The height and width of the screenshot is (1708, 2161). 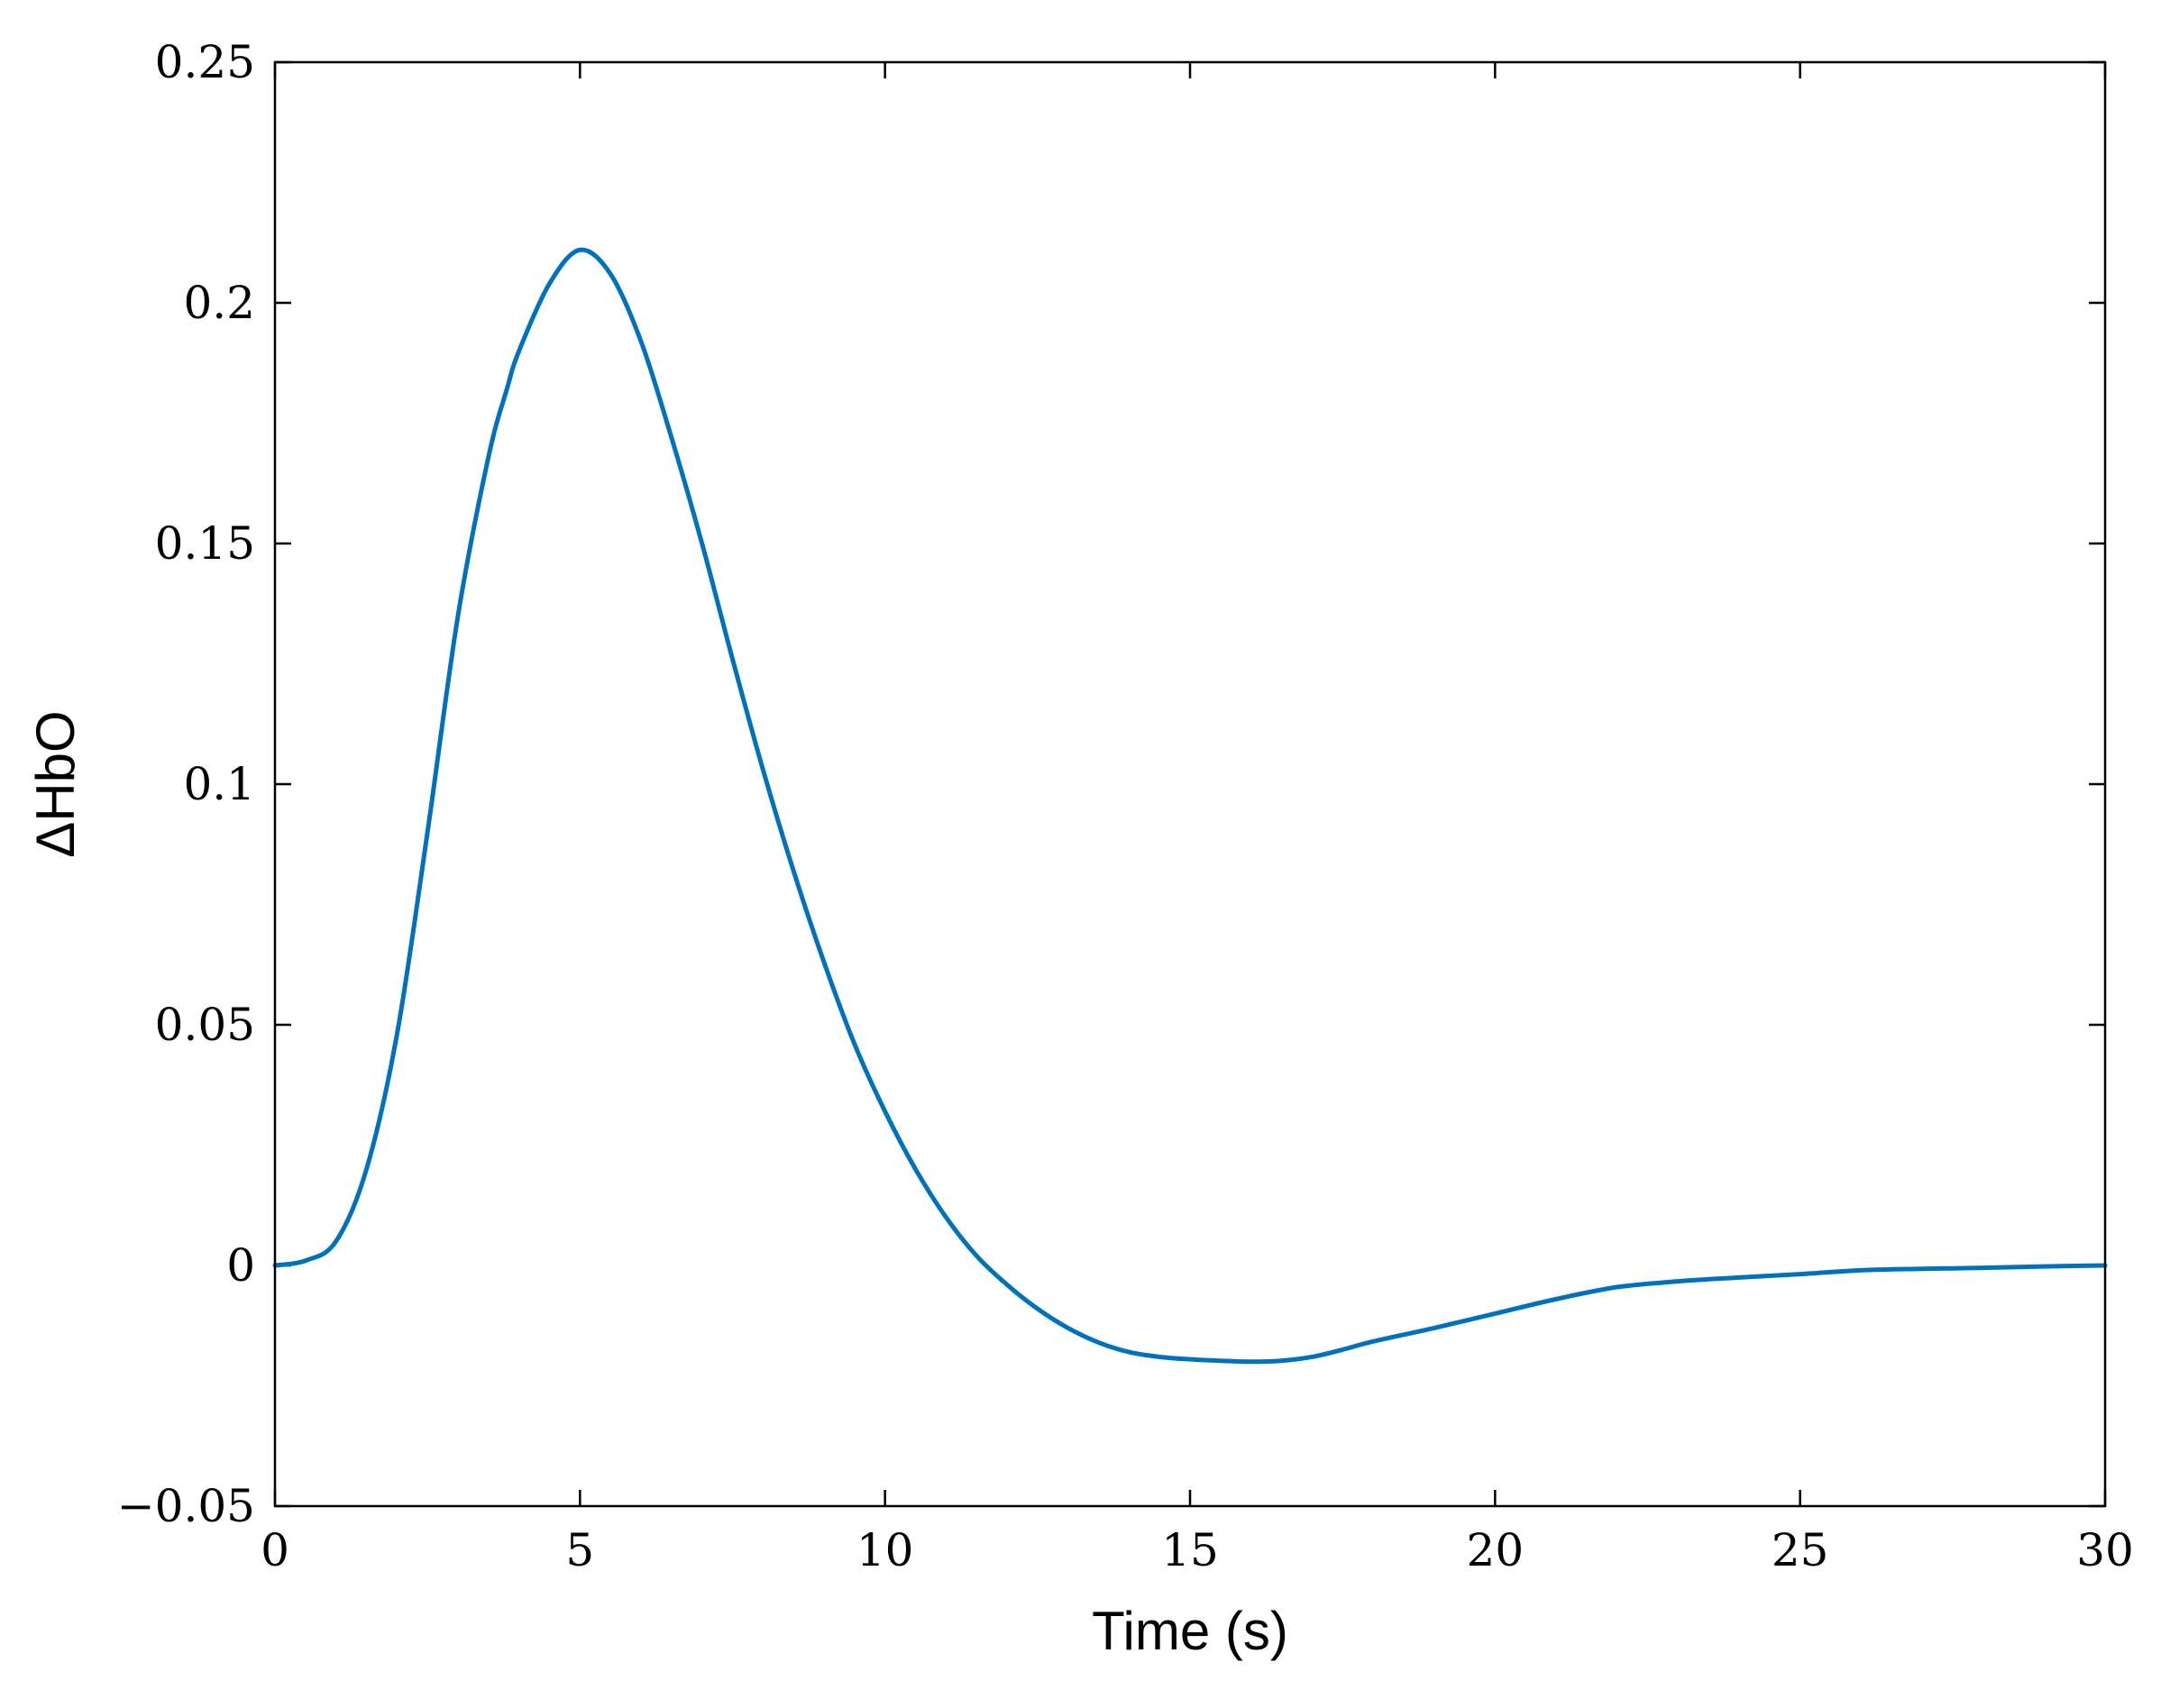 What do you see at coordinates (186, 1506) in the screenshot?
I see `y-tick-label: −0.05` at bounding box center [186, 1506].